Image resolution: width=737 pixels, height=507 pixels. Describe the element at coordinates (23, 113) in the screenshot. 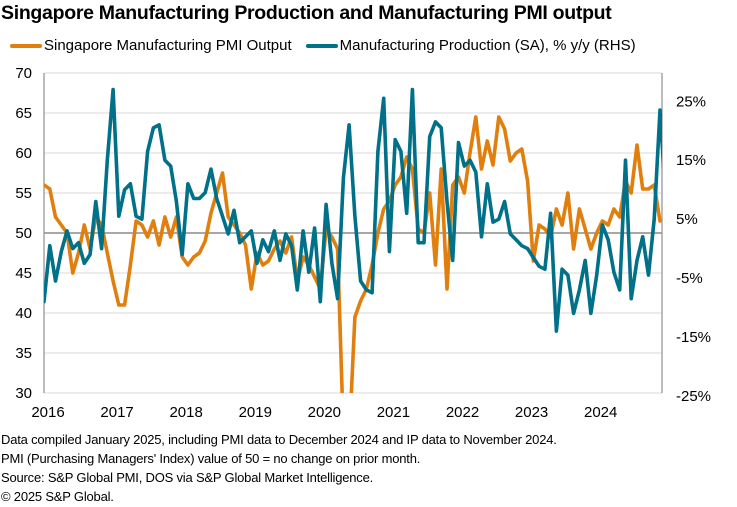

I see `y-tick-label-left: 65` at that location.